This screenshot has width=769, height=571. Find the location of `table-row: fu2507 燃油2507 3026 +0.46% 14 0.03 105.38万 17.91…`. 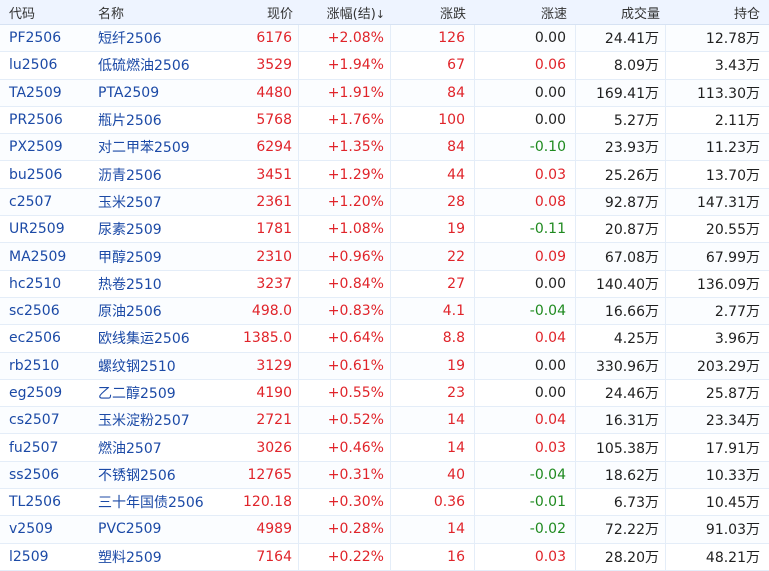

table-row: fu2507 燃油2507 3026 +0.46% 14 0.03 105.38万 17.91… is located at coordinates (384, 448).